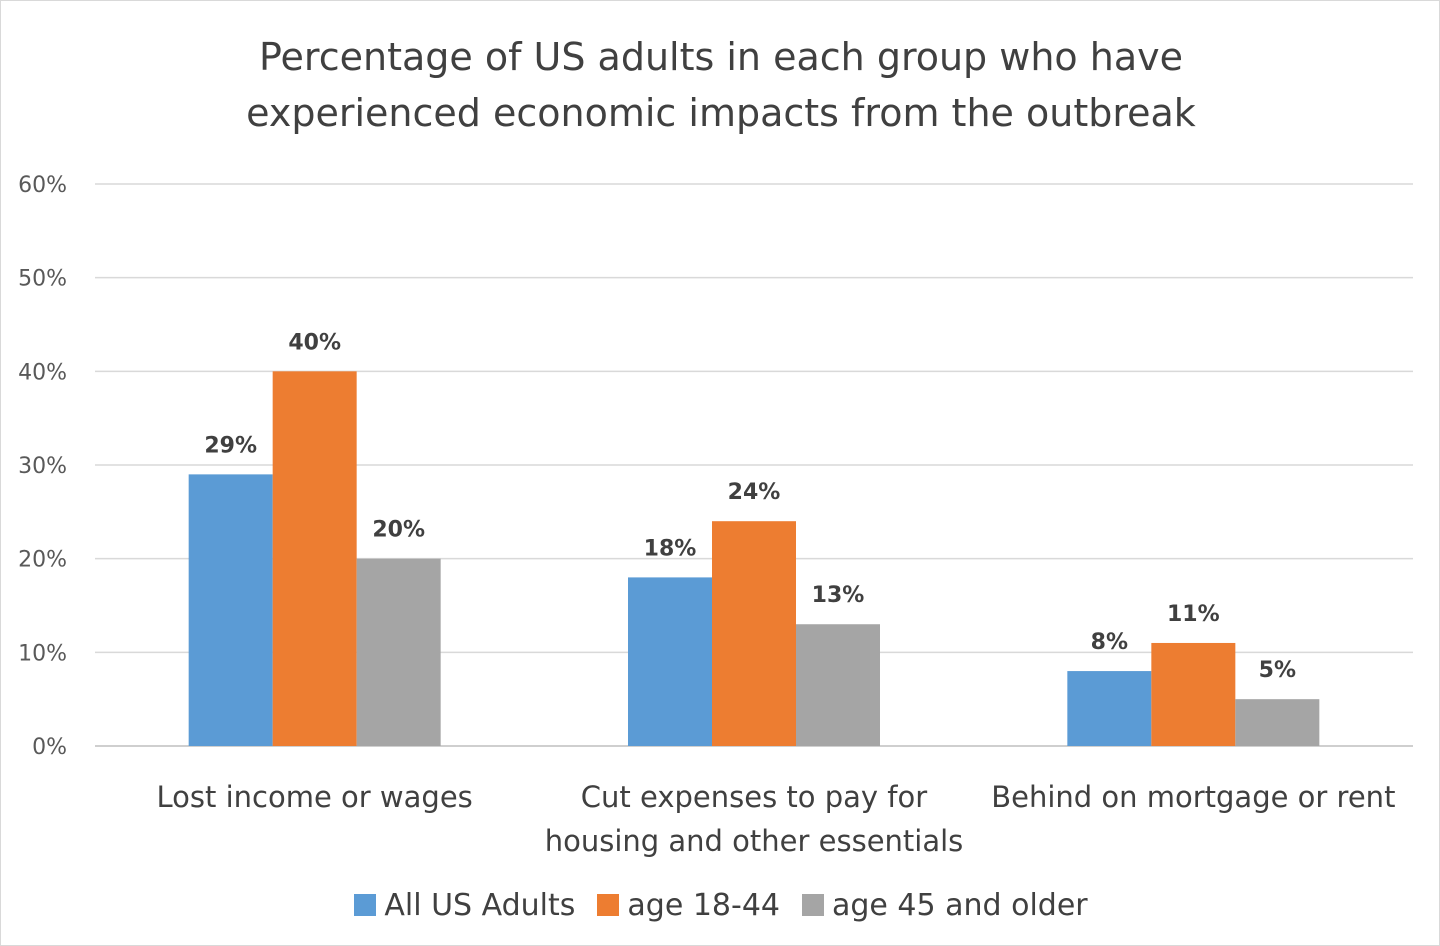  I want to click on legend-label: All US Adults, so click(480, 905).